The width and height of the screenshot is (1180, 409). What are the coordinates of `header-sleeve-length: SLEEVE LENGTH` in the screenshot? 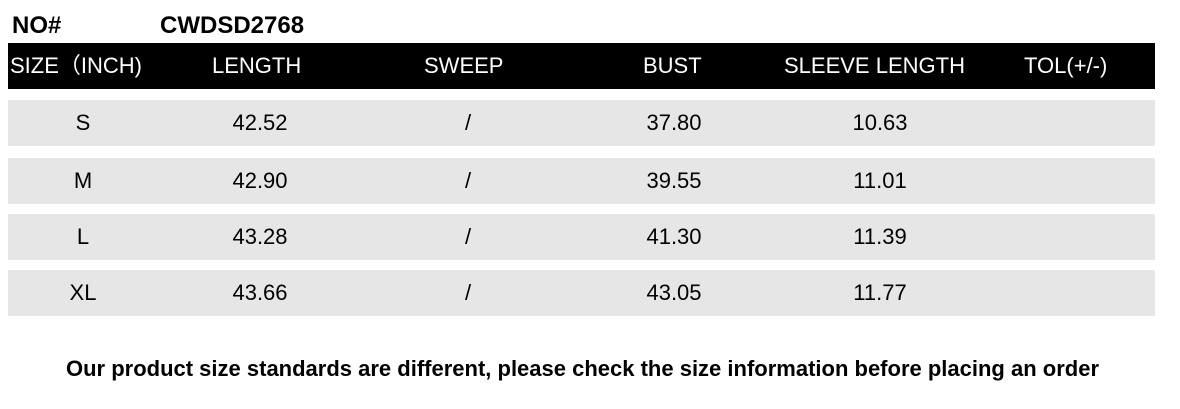 It's located at (874, 65).